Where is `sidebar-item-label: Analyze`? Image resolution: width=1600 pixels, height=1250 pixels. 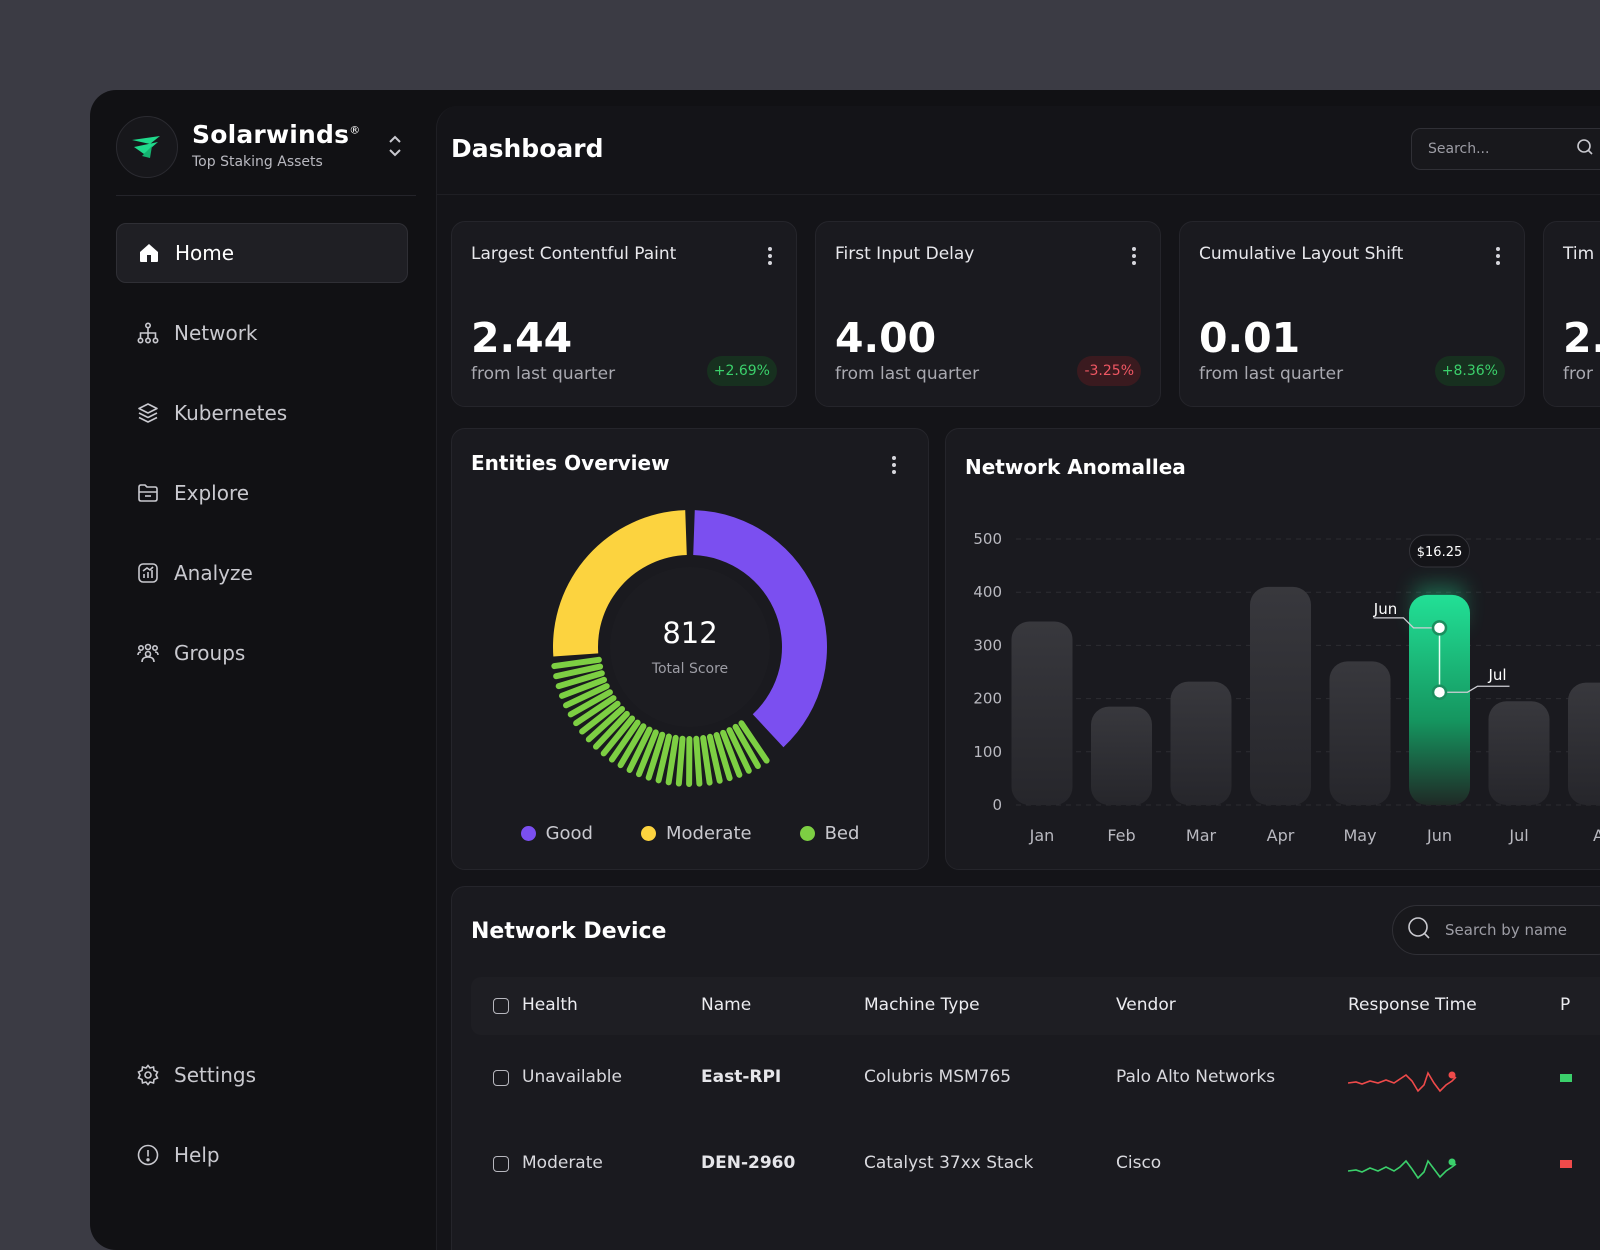
sidebar-item-label: Analyze is located at coordinates (213, 573).